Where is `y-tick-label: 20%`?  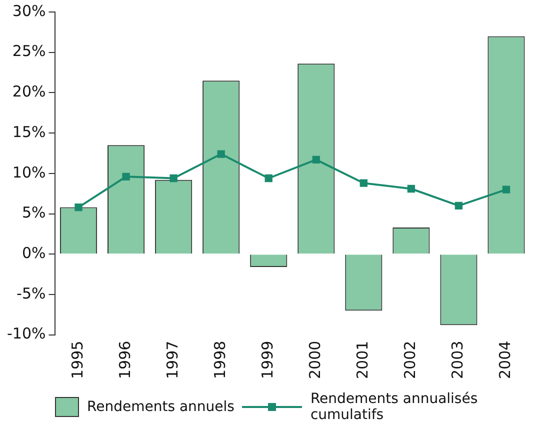 y-tick-label: 20% is located at coordinates (29, 91).